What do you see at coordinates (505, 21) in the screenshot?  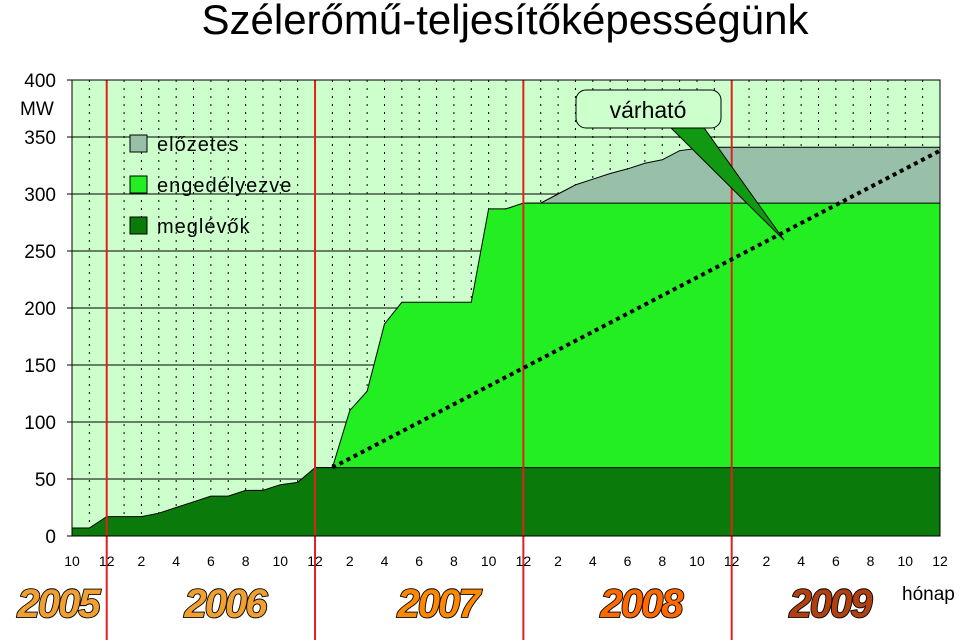 I see `chart-title: Szélerőmű-teljesítőképességünk` at bounding box center [505, 21].